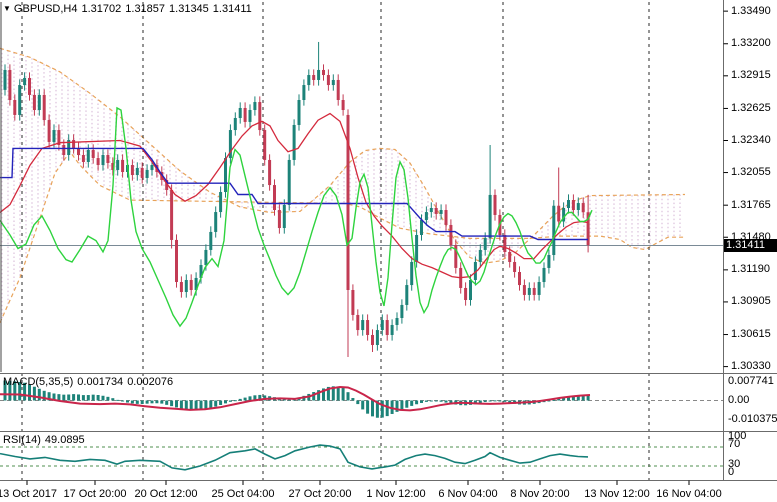 The width and height of the screenshot is (777, 502). Describe the element at coordinates (751, 204) in the screenshot. I see `price-axis-label: 1.31765` at that location.